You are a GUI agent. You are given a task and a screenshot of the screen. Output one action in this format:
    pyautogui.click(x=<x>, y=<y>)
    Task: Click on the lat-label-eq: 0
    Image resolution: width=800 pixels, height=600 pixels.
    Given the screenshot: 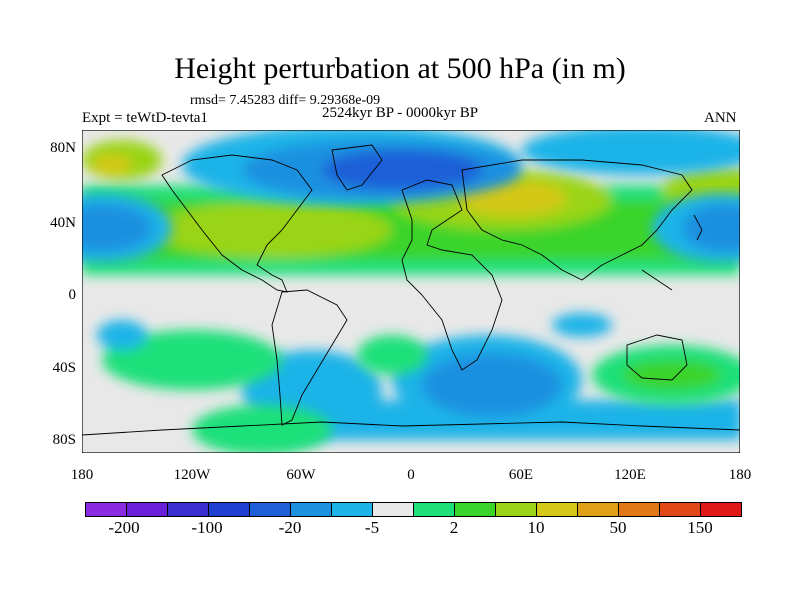 What is the action you would take?
    pyautogui.click(x=72, y=295)
    